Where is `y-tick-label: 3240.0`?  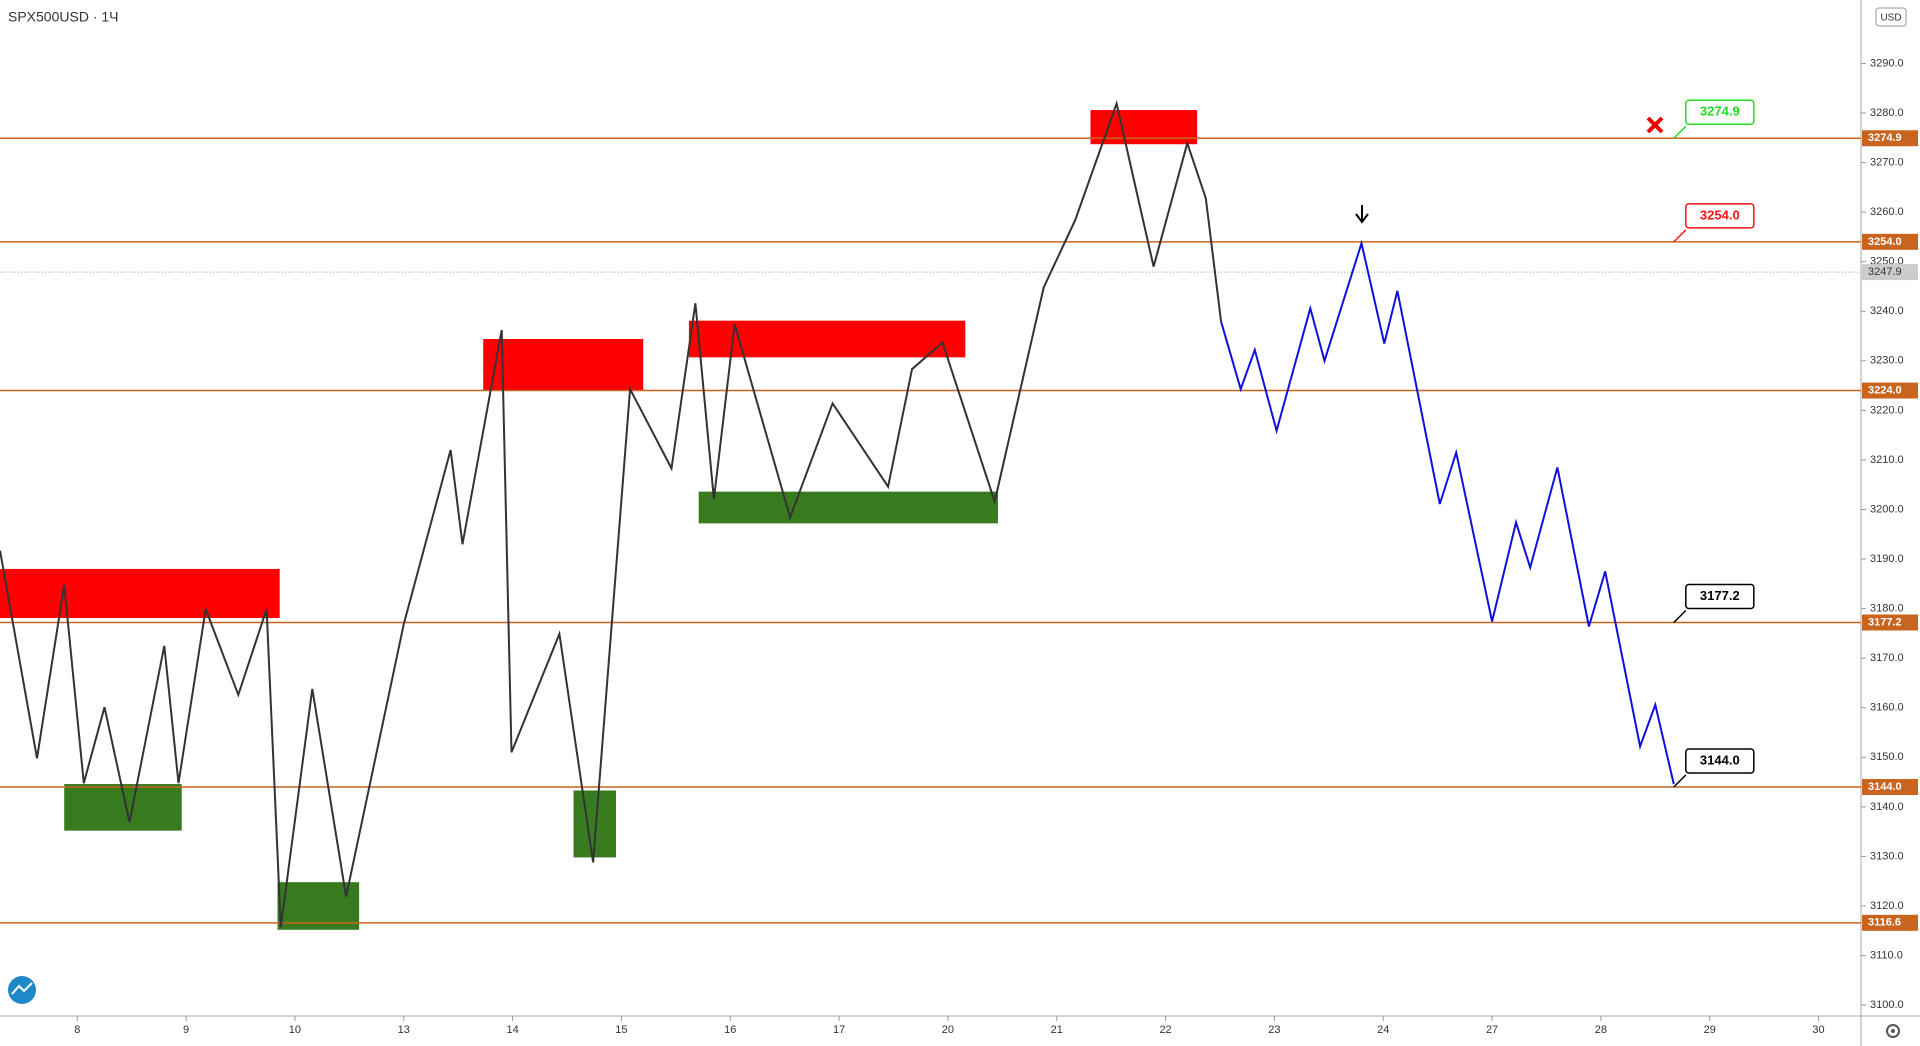
y-tick-label: 3240.0 is located at coordinates (1887, 311).